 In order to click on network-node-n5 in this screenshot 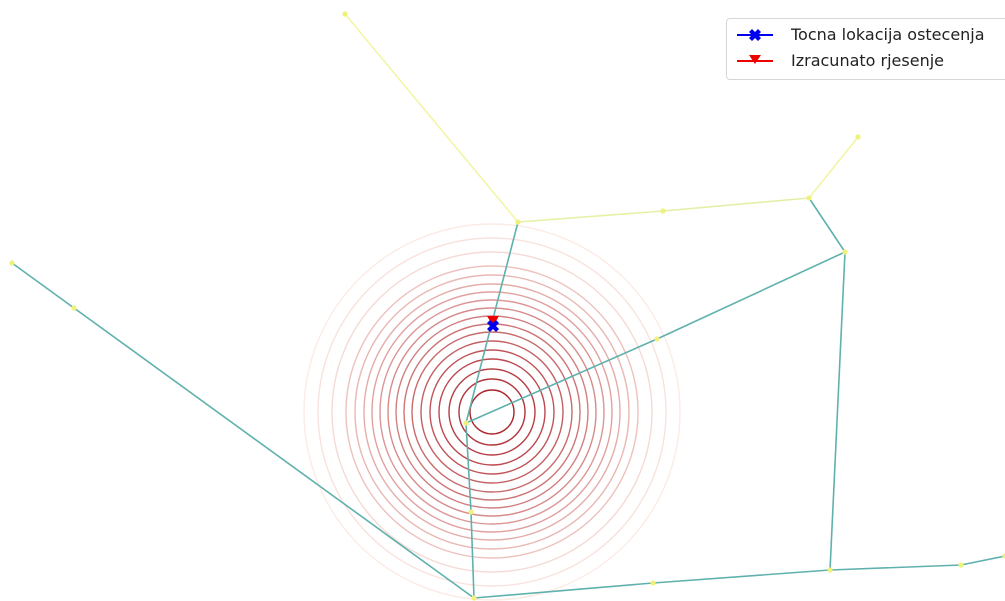, I will do `click(845, 252)`.